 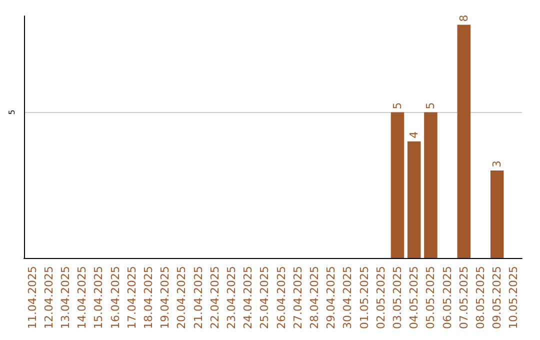 I want to click on x-tick-label: 20.04.2025, so click(x=181, y=298).